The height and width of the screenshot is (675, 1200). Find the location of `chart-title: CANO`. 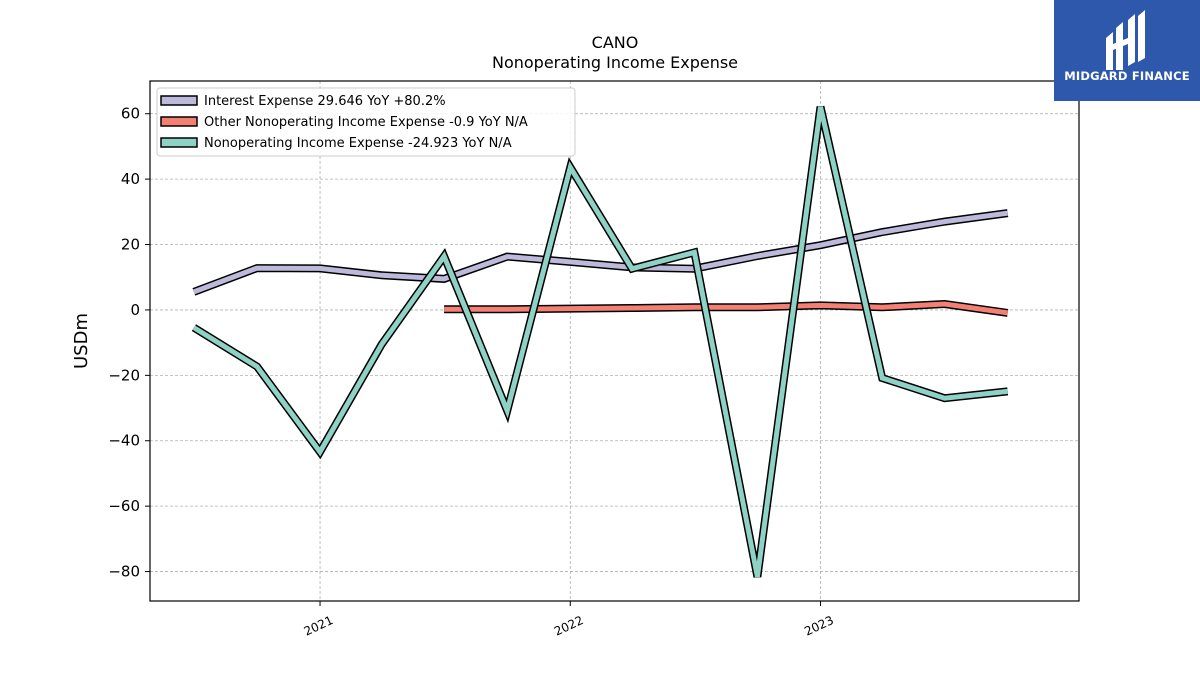

chart-title: CANO is located at coordinates (615, 42).